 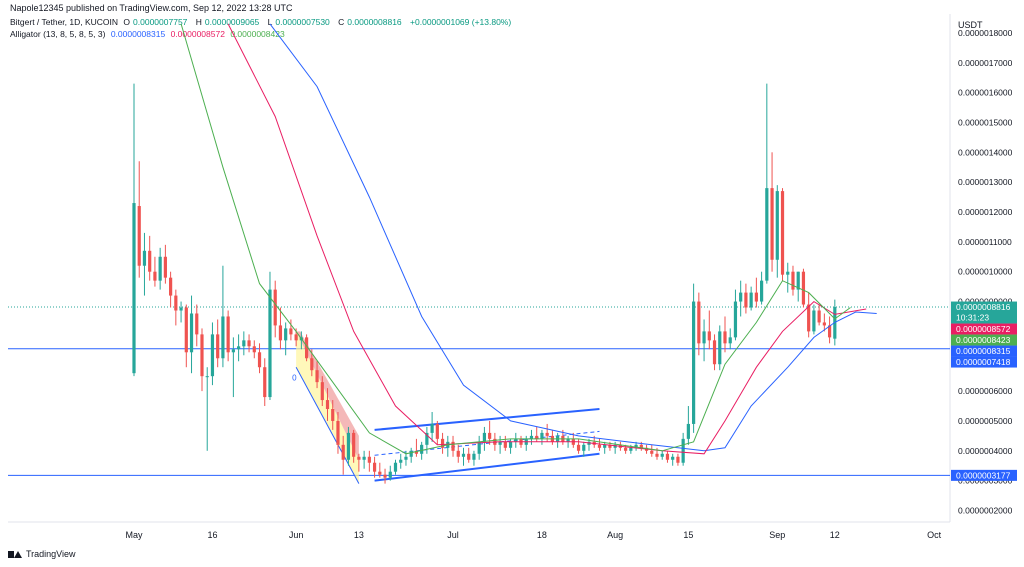 What do you see at coordinates (487, 467) in the screenshot?
I see `channel-lower-line` at bounding box center [487, 467].